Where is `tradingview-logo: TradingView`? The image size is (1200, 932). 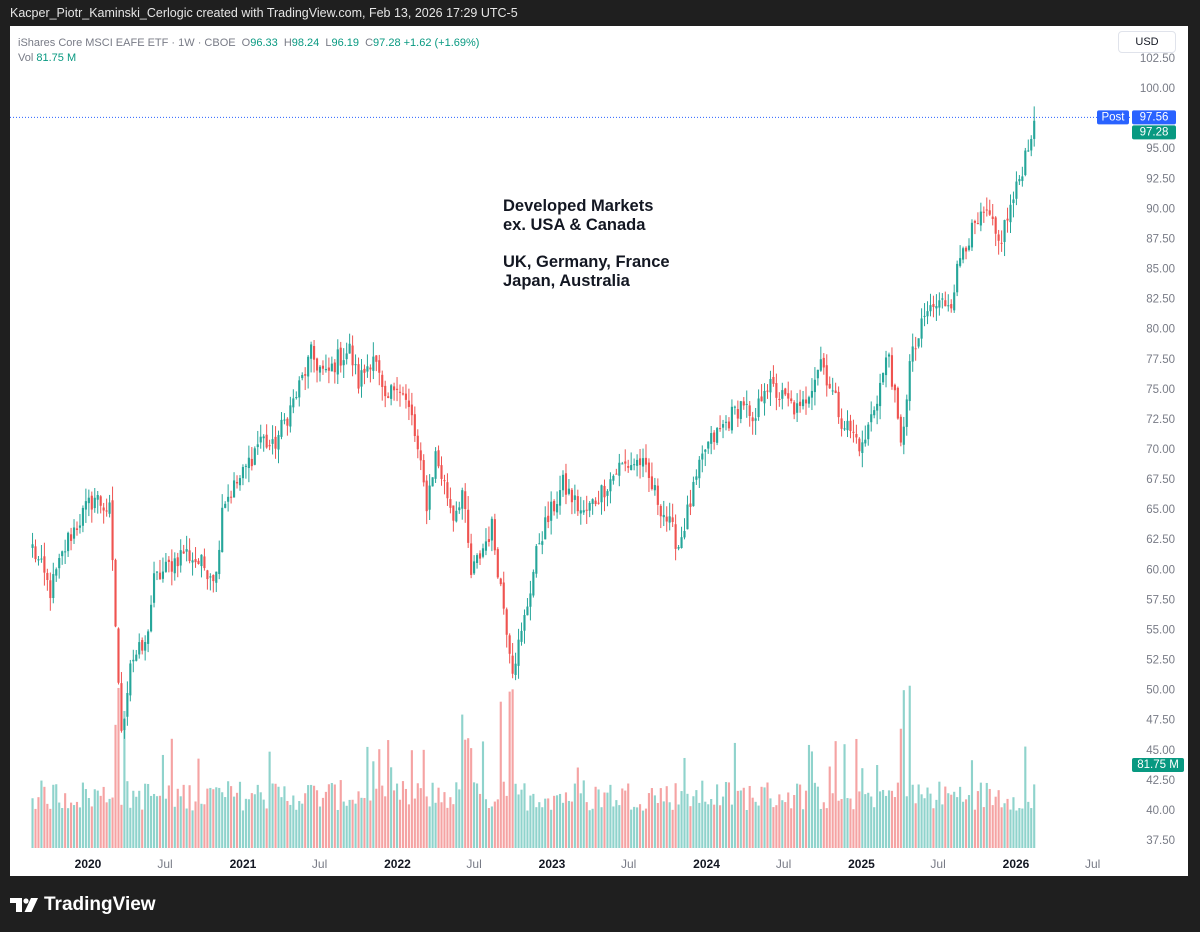
tradingview-logo: TradingView is located at coordinates (83, 905).